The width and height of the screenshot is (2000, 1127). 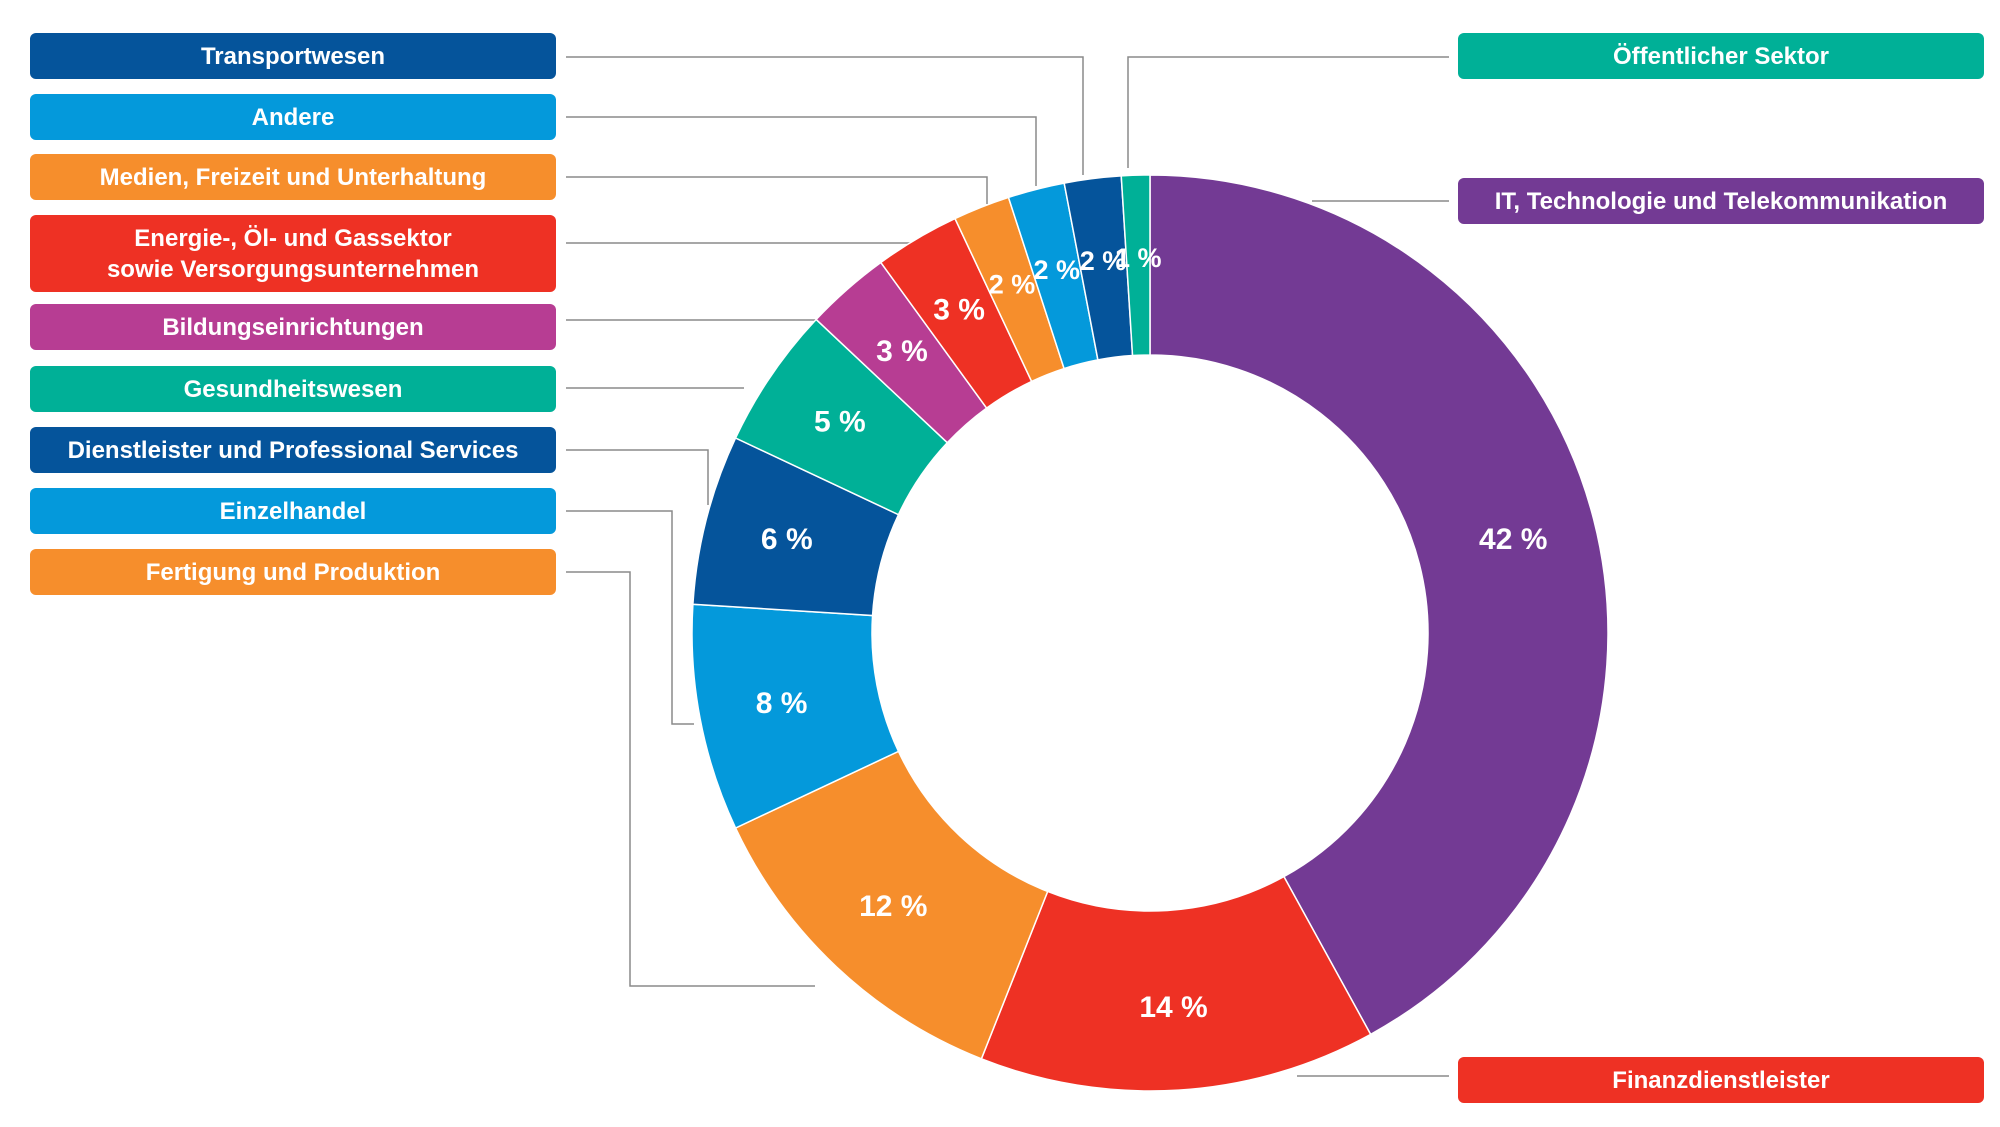 I want to click on legend-label: IT, Technologie und Telekommunikation, so click(x=1721, y=201).